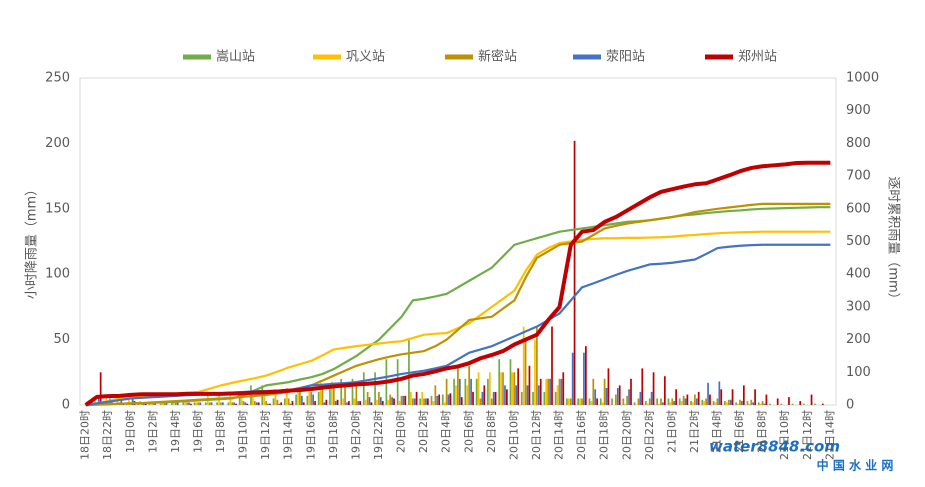 The width and height of the screenshot is (925, 487). I want to click on x-tick-label: 19日18时, so click(333, 435).